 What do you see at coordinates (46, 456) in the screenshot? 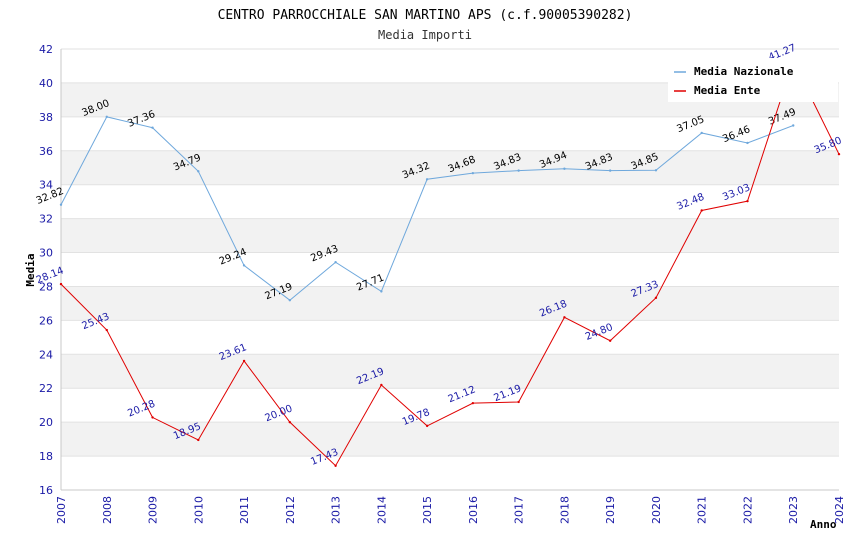
I see `y-tick-label: 18` at bounding box center [46, 456].